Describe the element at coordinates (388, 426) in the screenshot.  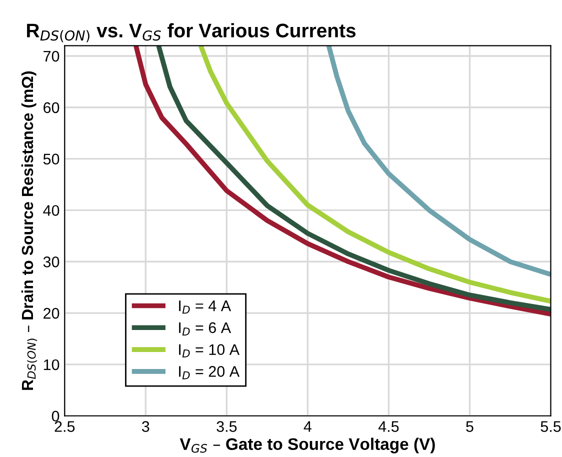
I see `x-tick-label: 4.5` at that location.